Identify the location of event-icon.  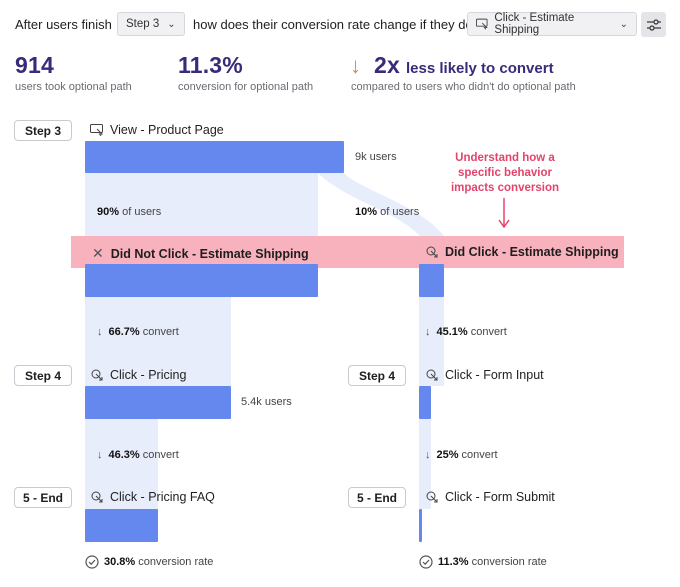
(482, 24).